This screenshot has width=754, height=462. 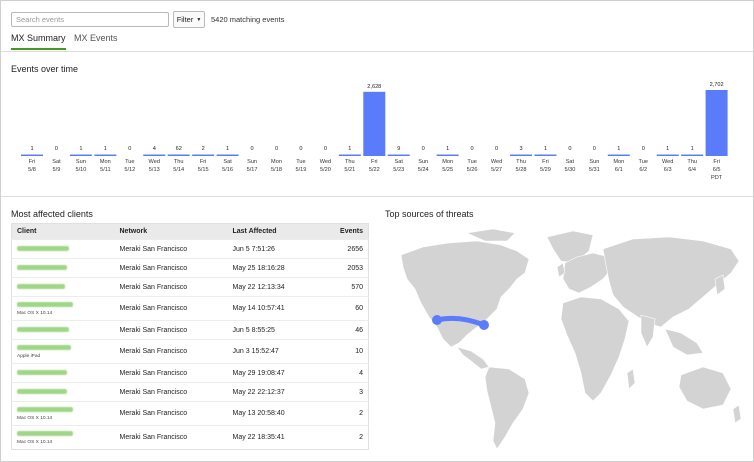 What do you see at coordinates (377, 41) in the screenshot?
I see `tab-bar: MX Summary MX Events` at bounding box center [377, 41].